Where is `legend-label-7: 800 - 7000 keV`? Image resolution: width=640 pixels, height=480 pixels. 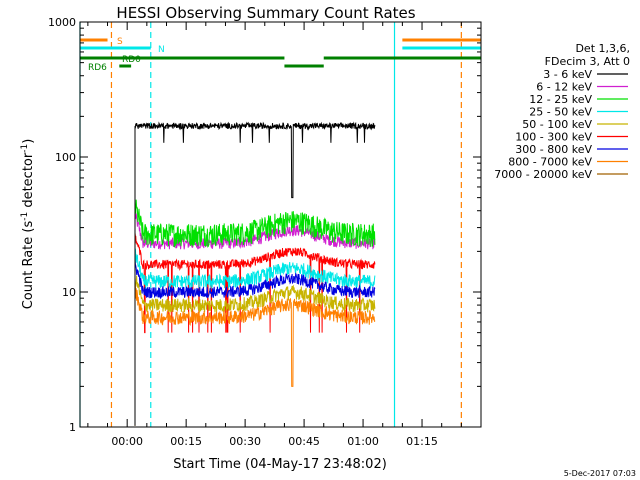
legend-label-7: 800 - 7000 keV is located at coordinates (550, 162).